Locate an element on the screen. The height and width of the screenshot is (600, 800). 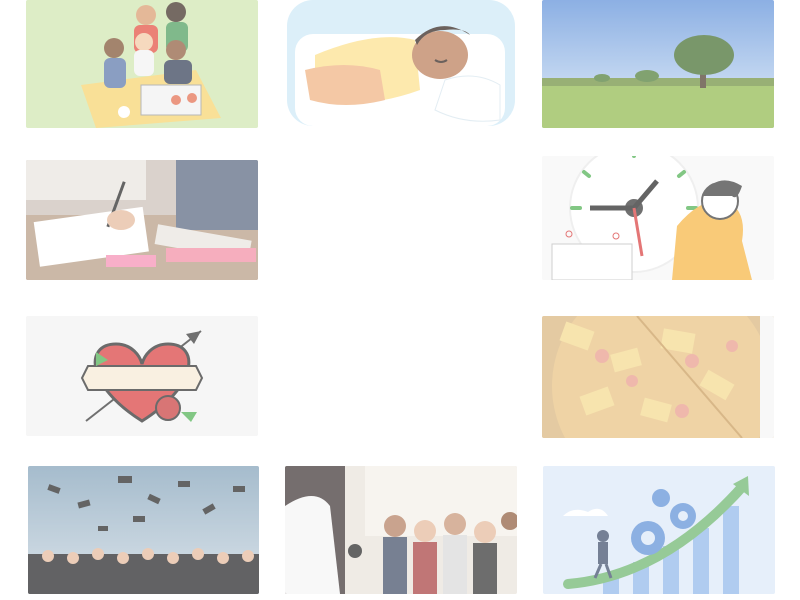
pizza-photo-icon is located at coordinates (658, 377).